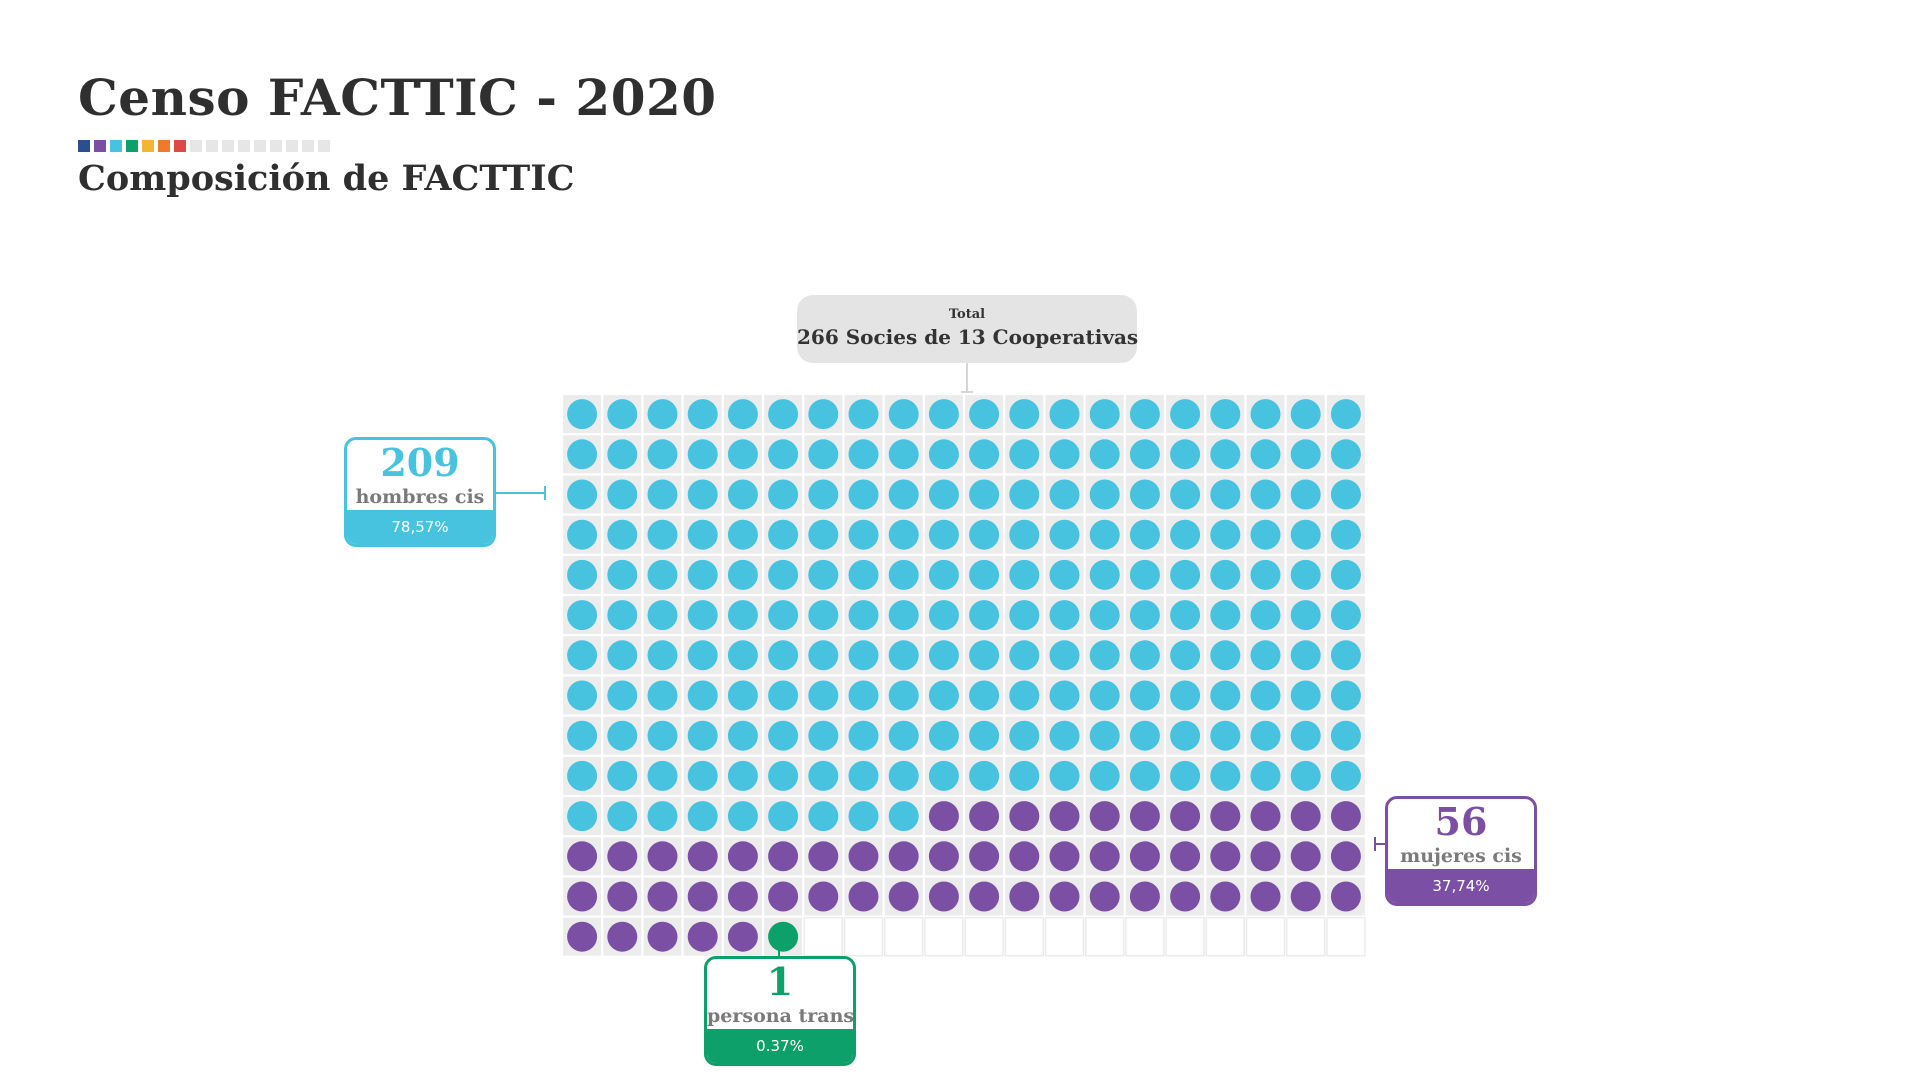 The height and width of the screenshot is (1080, 1920). What do you see at coordinates (326, 178) in the screenshot?
I see `page-subtitle: Composición de FACTTIC` at bounding box center [326, 178].